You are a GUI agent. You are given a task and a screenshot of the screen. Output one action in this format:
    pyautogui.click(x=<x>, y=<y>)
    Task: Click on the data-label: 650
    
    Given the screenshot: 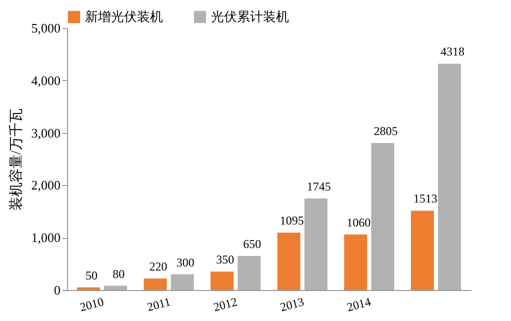 What is the action you would take?
    pyautogui.click(x=252, y=243)
    